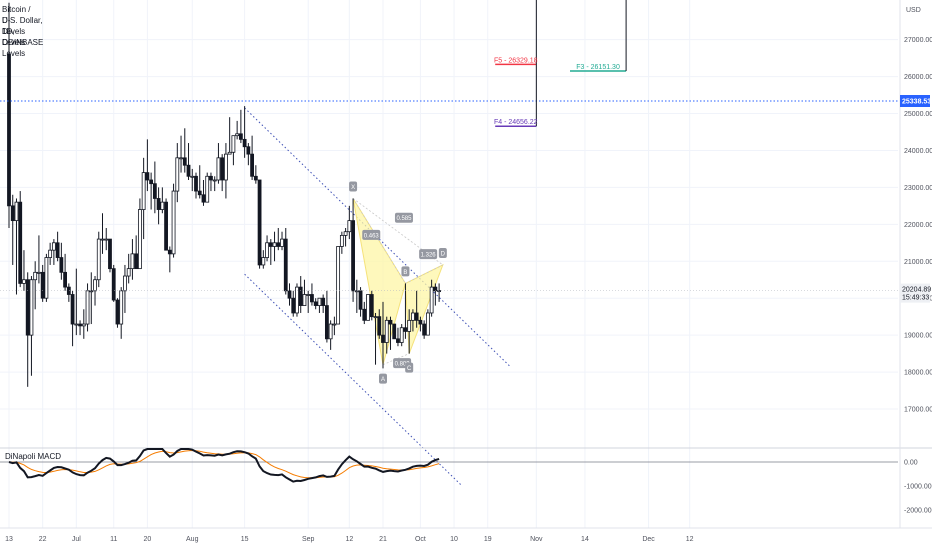 This screenshot has width=932, height=555. Describe the element at coordinates (353, 379) in the screenshot. I see `channel-lower-line` at that location.